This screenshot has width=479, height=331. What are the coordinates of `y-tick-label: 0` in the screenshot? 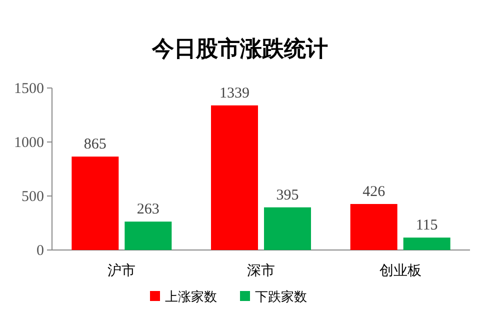 It's located at (40, 251).